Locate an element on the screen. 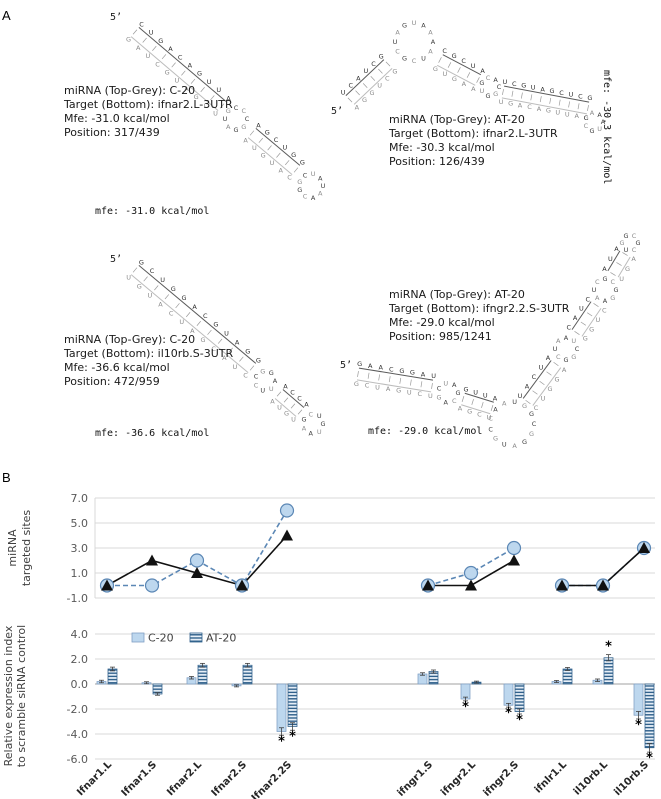 Image resolution: width=661 pixels, height=799 pixels. mfe-label: mfe: -36.6 kcal/mol is located at coordinates (152, 433).